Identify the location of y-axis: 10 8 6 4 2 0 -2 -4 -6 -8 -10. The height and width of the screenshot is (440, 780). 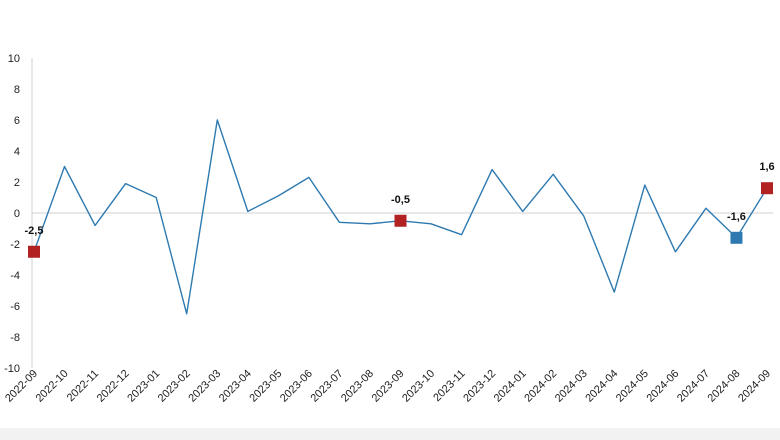
(18, 214).